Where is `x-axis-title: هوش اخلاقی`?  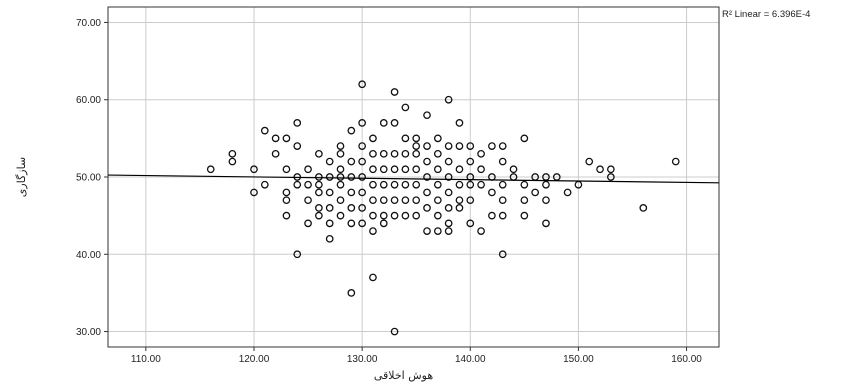 x-axis-title: هوش اخلاقی is located at coordinates (403, 375).